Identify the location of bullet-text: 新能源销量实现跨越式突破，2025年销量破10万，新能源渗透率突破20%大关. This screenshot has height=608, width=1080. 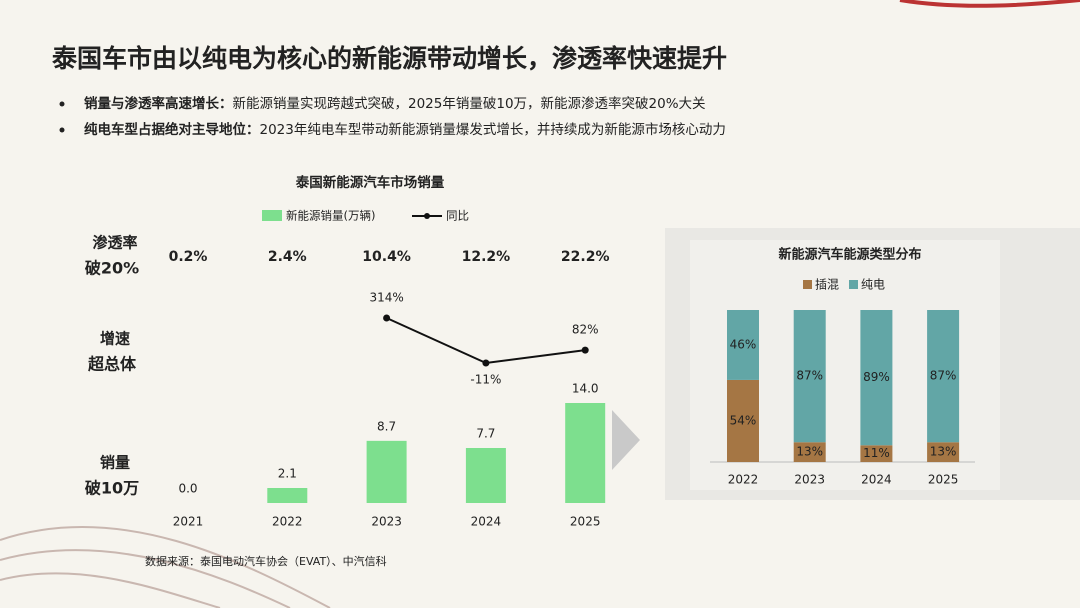
(469, 103).